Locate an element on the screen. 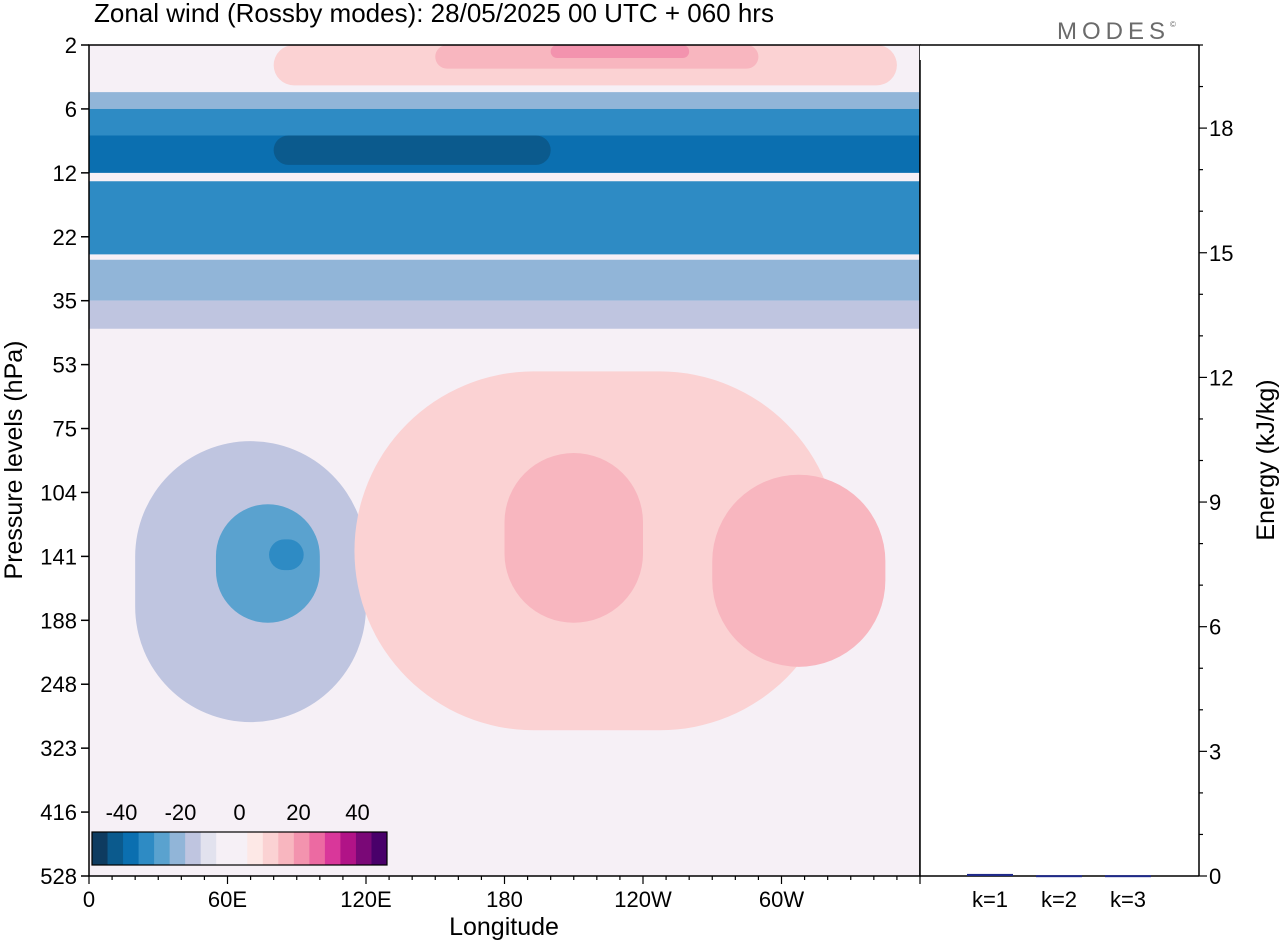 The height and width of the screenshot is (942, 1280). colorbar-frame is located at coordinates (239, 848).